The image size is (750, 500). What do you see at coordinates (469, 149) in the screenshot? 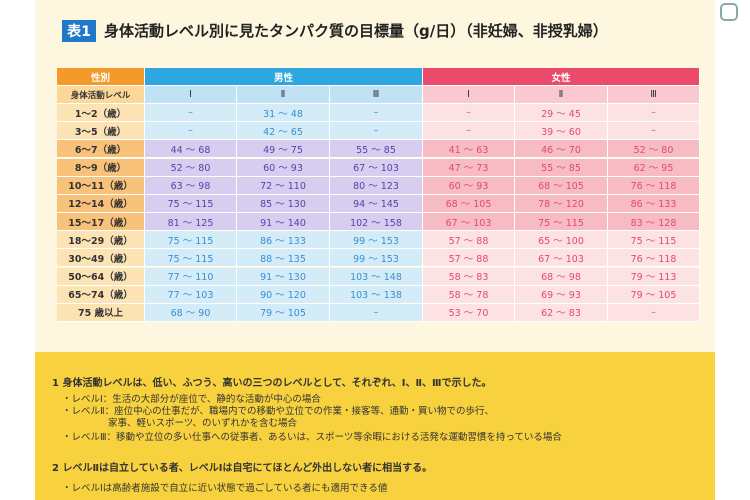
I see `table-cell: 41 ～ 63` at bounding box center [469, 149].